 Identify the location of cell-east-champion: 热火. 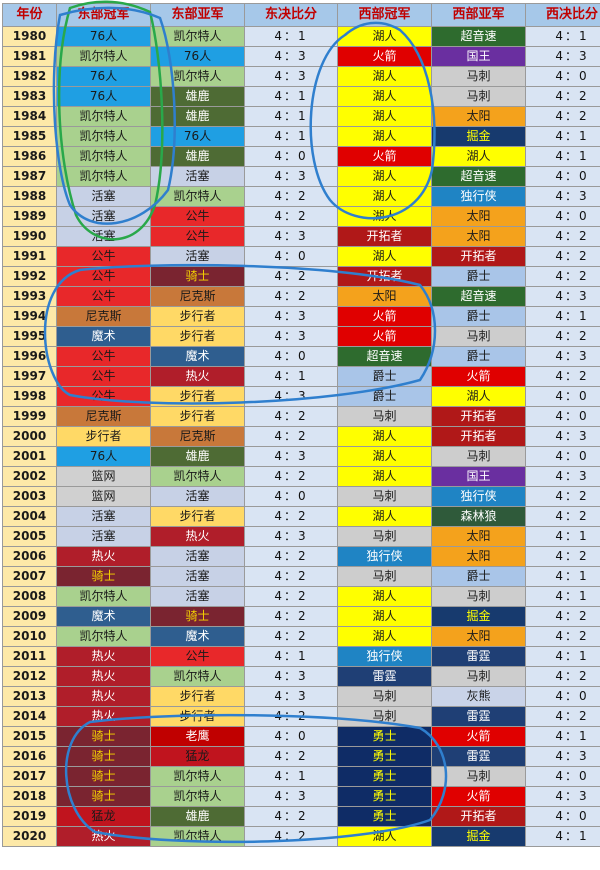
(103, 656).